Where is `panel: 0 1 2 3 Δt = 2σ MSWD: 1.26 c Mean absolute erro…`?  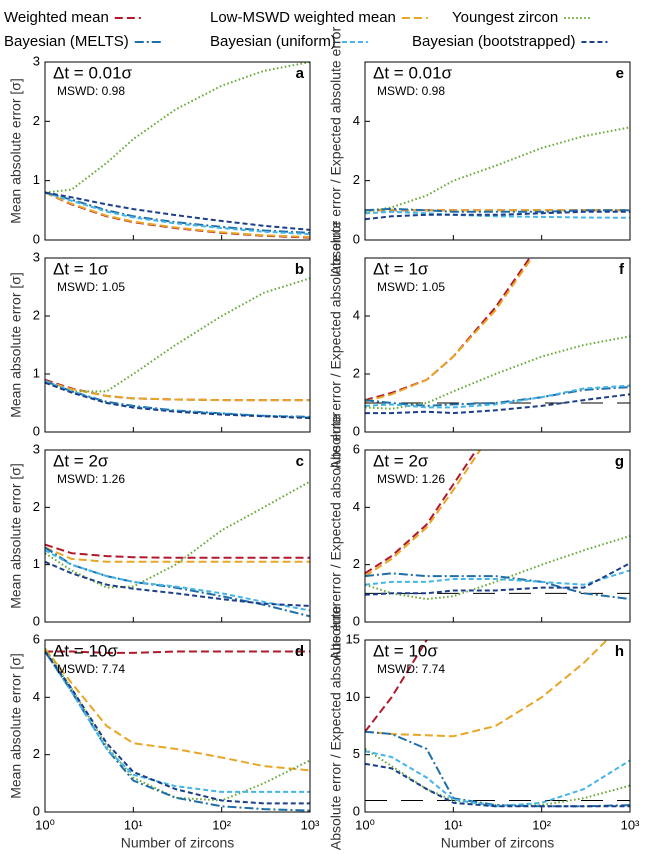
panel: 0 1 2 3 Δt = 2σ MSWD: 1.26 c Mean absolute erro… is located at coordinates (159, 534).